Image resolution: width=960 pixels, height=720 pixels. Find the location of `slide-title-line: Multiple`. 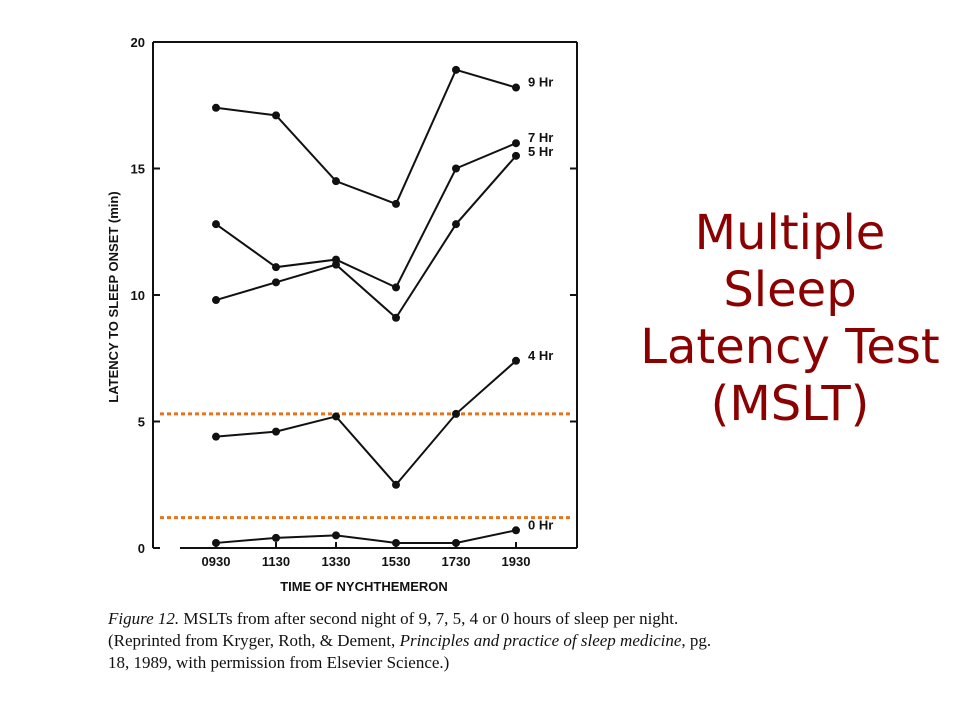

slide-title-line: Multiple is located at coordinates (790, 233).